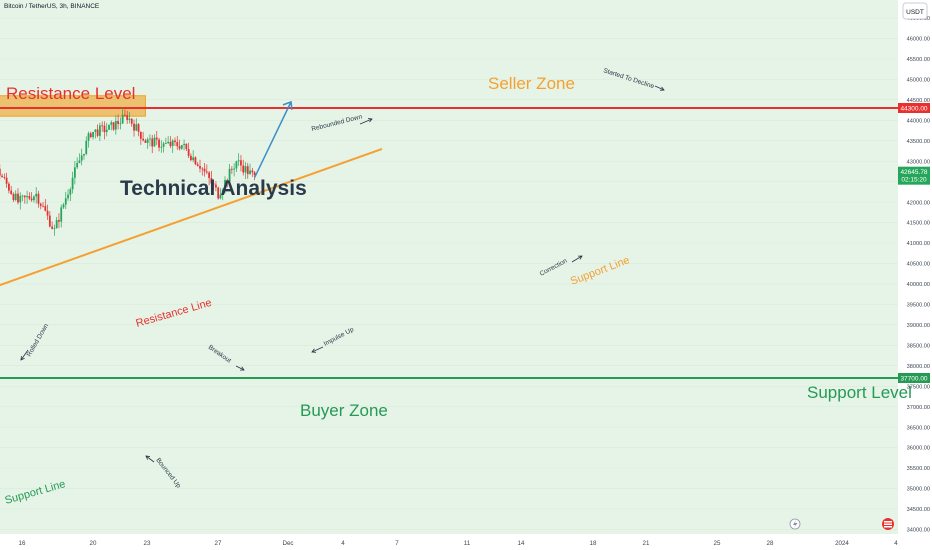  I want to click on time-tick-label: 20, so click(93, 543).